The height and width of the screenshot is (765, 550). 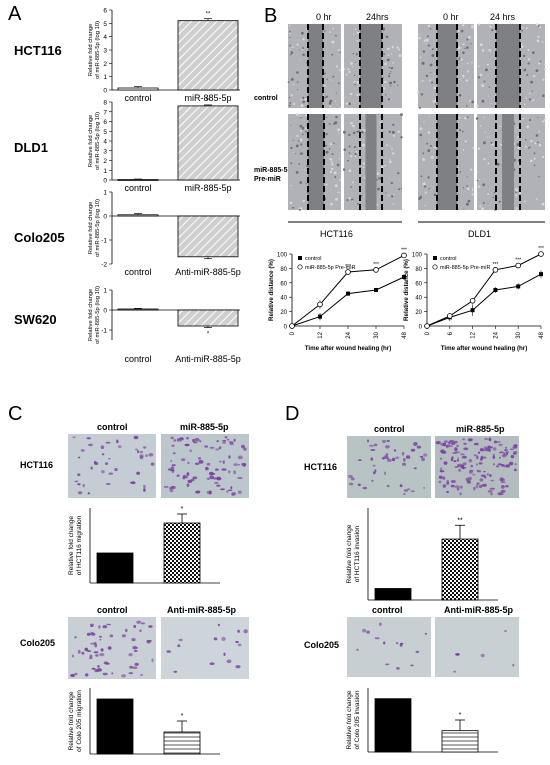 What do you see at coordinates (105, 37) in the screenshot?
I see `a-tick-label-0-4: 4` at bounding box center [105, 37].